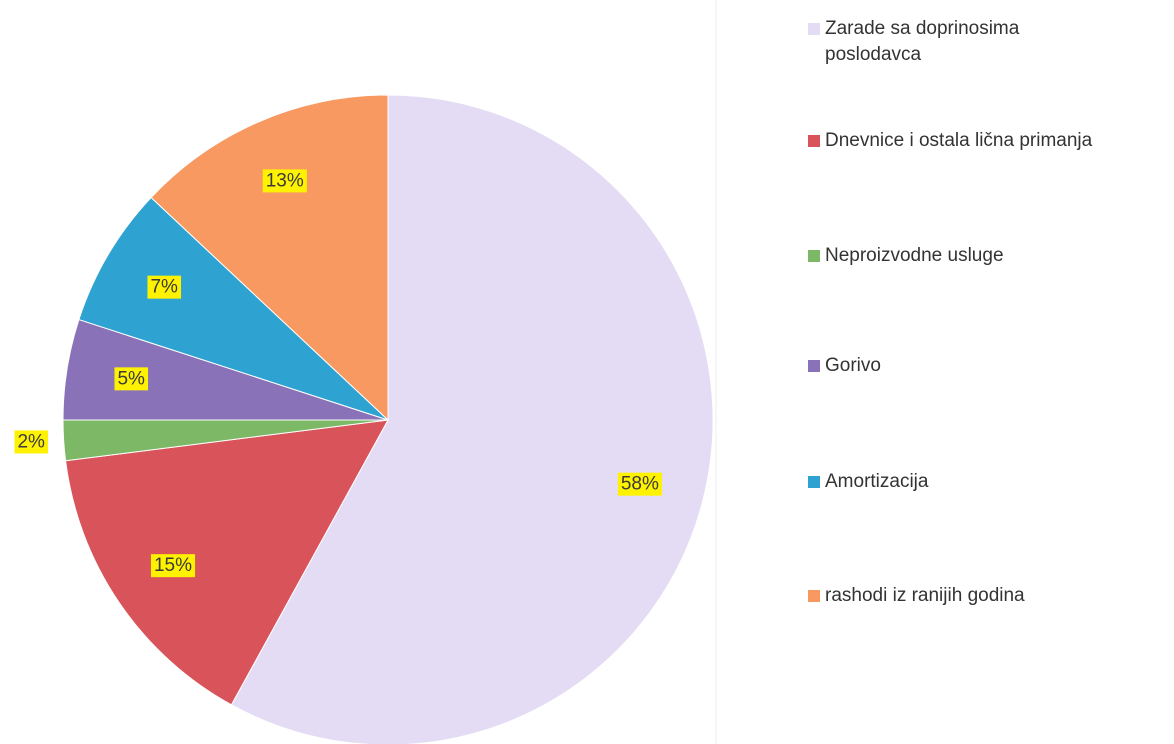  I want to click on data-label-text: 5%, so click(131, 378).